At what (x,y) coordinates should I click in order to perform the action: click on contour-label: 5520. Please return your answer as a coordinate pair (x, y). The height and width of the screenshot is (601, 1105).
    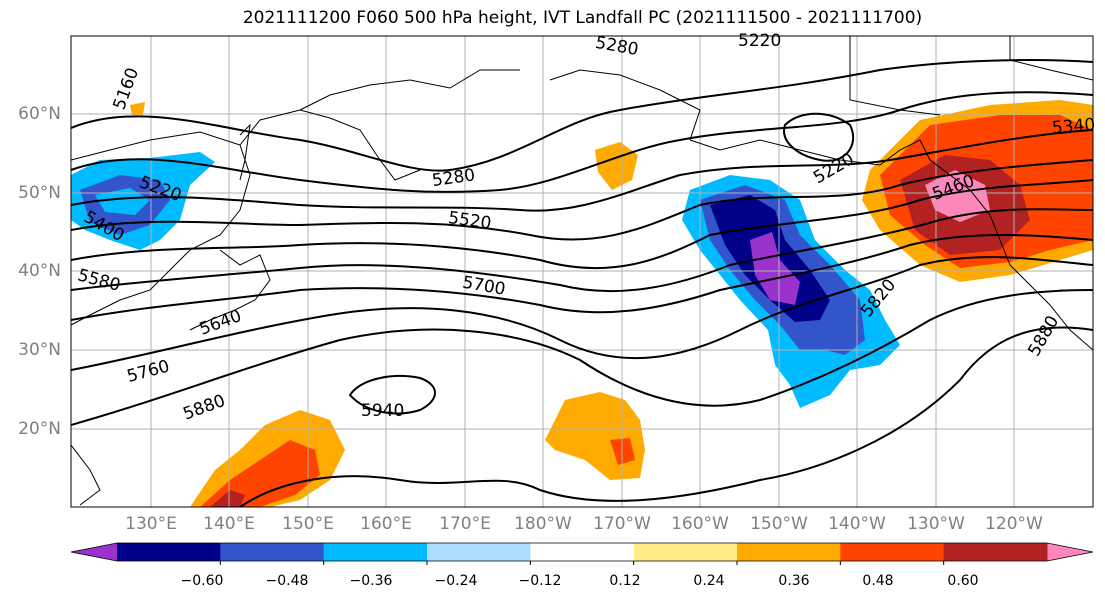
    Looking at the image, I should click on (470, 221).